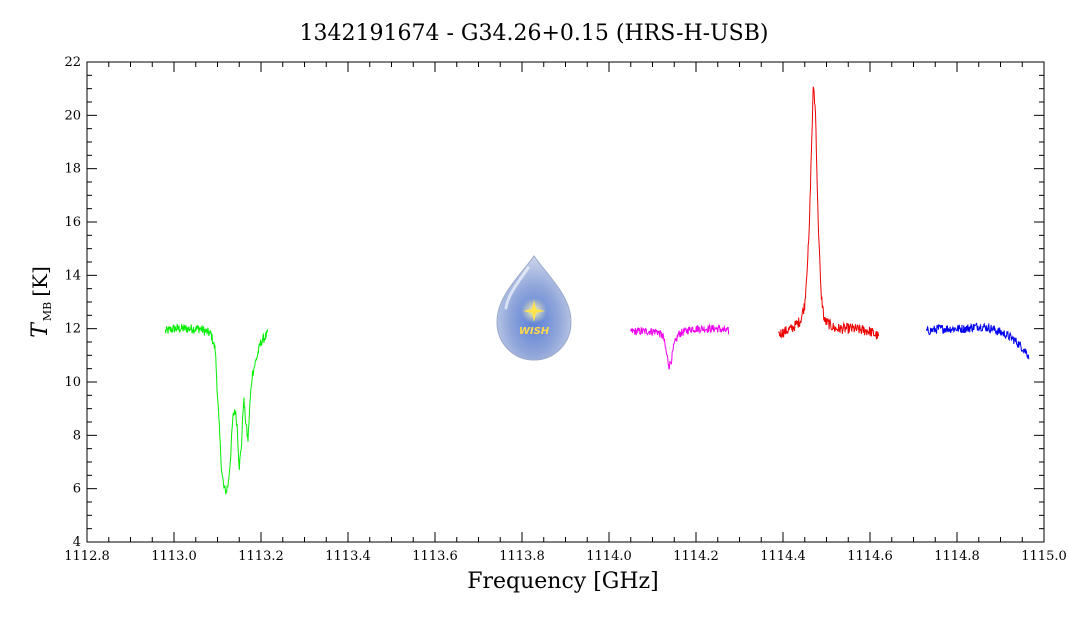  What do you see at coordinates (563, 581) in the screenshot?
I see `x-axis-label: Frequency [GHz]` at bounding box center [563, 581].